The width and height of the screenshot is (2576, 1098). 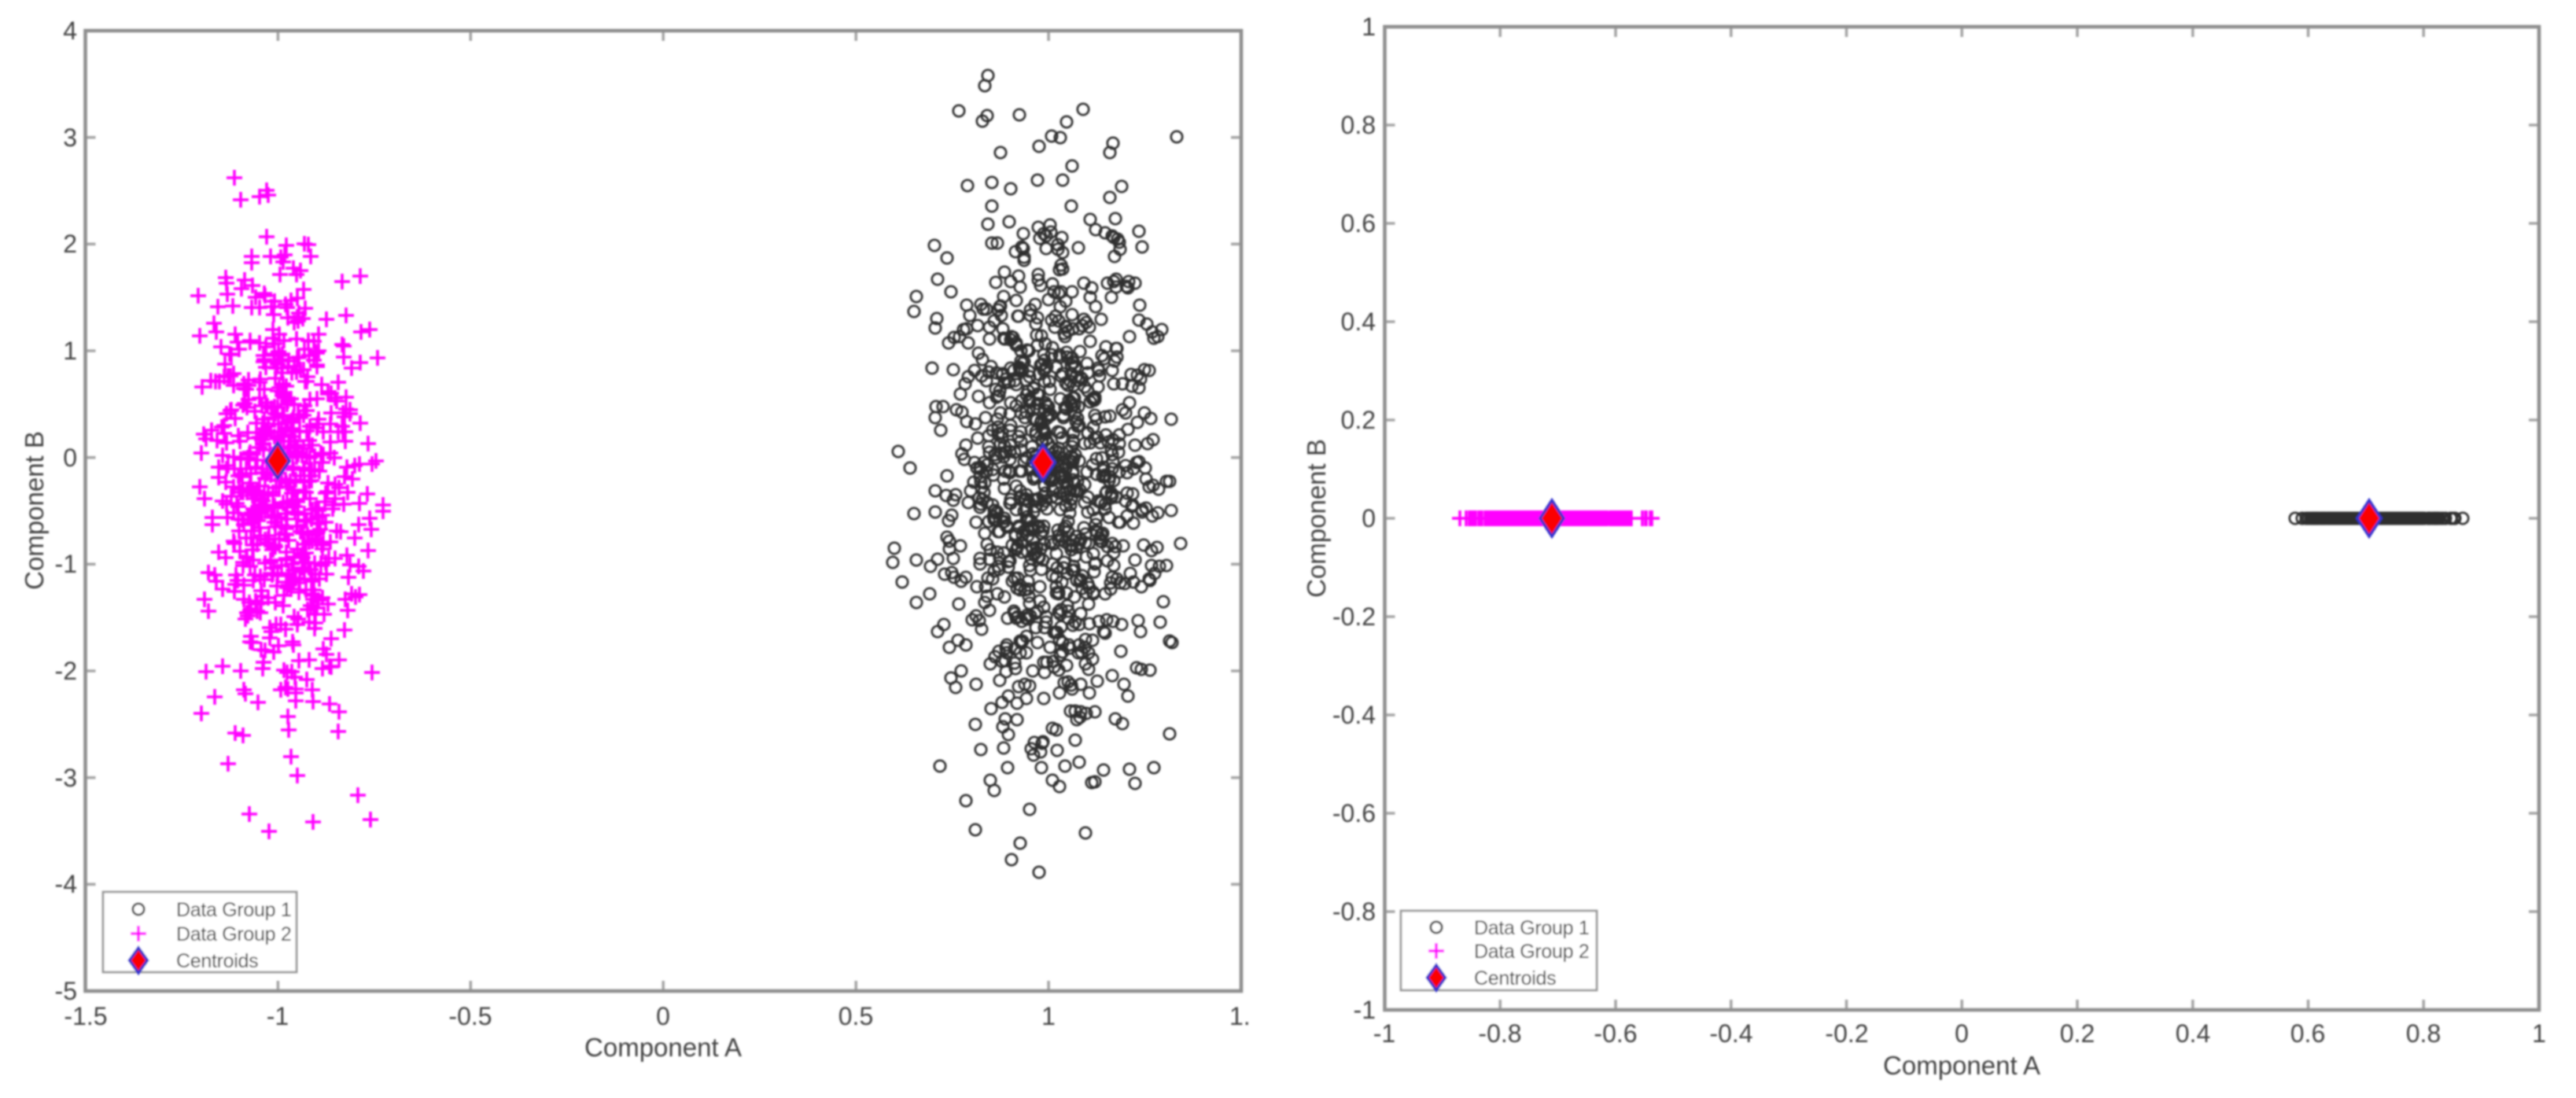 What do you see at coordinates (66, 884) in the screenshot?
I see `svg-text: -4` at bounding box center [66, 884].